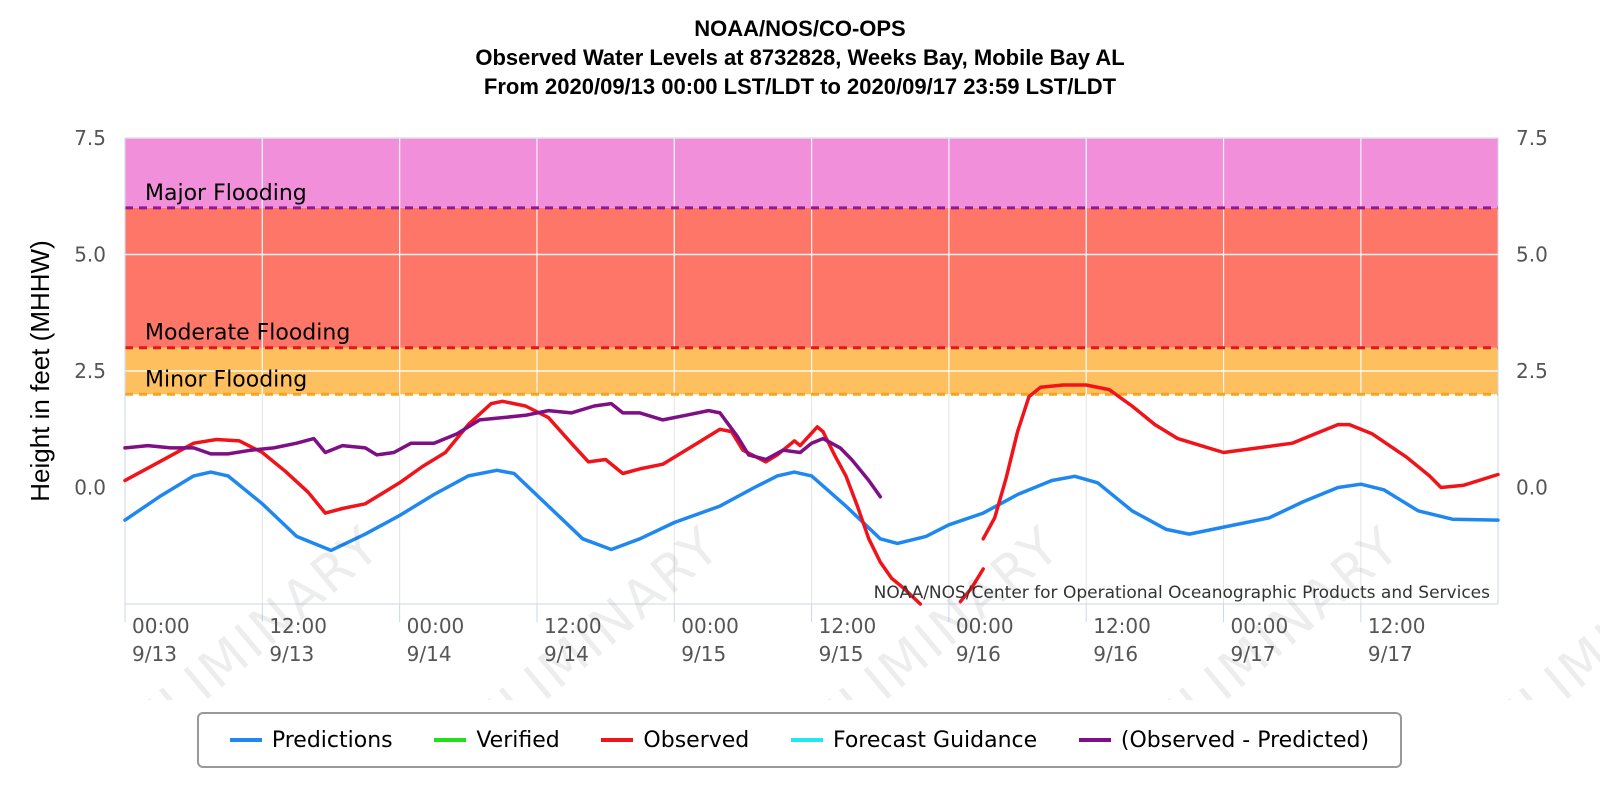 The width and height of the screenshot is (1600, 800). What do you see at coordinates (617, 740) in the screenshot?
I see `legend-swatch-observed` at bounding box center [617, 740].